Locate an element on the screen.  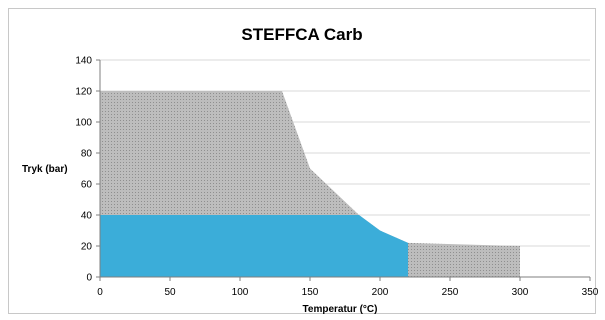
y-axis-label: Tryk (bar) is located at coordinates (45, 169).